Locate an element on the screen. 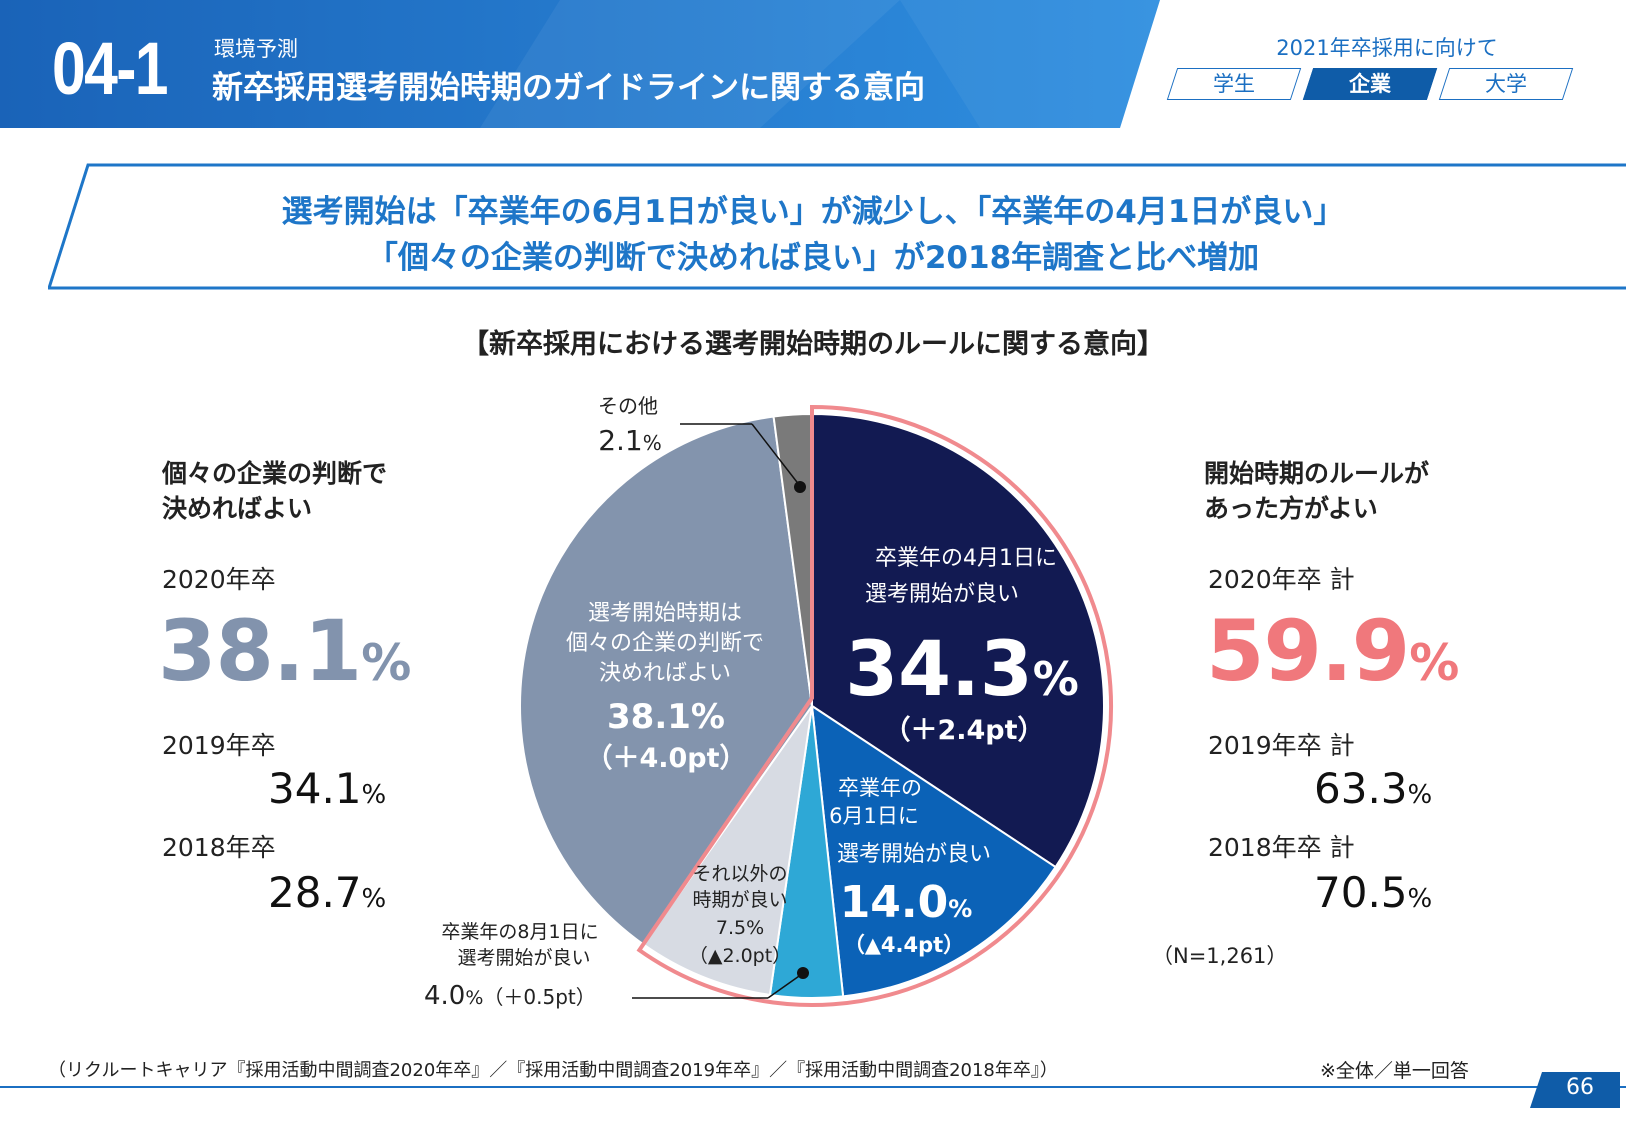 This screenshot has width=1626, height=1125. slice-aug-label-1: 卒業年の8月1日に is located at coordinates (519, 932).